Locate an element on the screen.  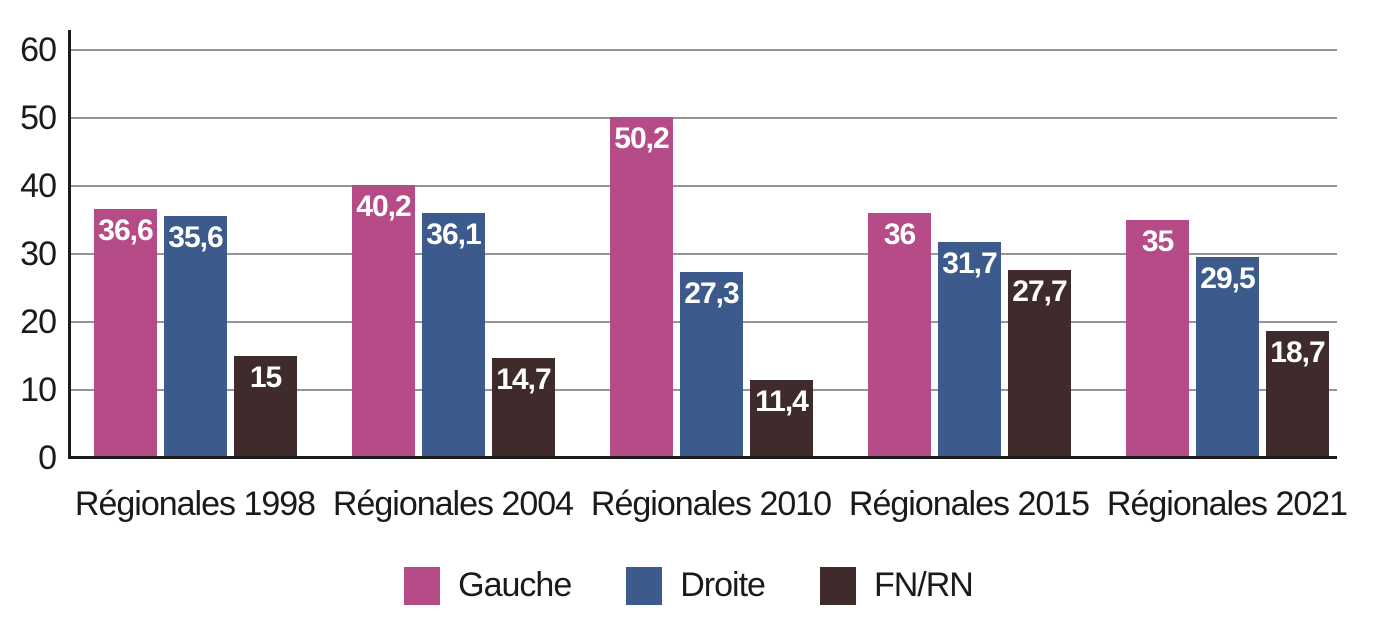
bar-gauche: 50,2 is located at coordinates (641, 287).